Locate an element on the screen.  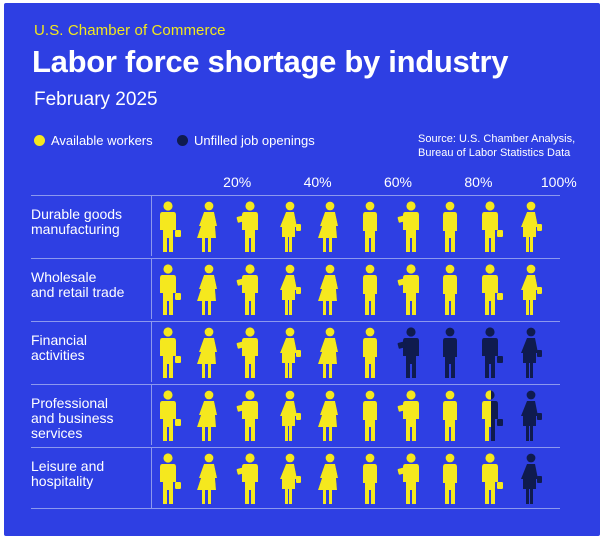
x-axis-ticks: 20% 40% 60% 80% 100% is located at coordinates (302, 184).